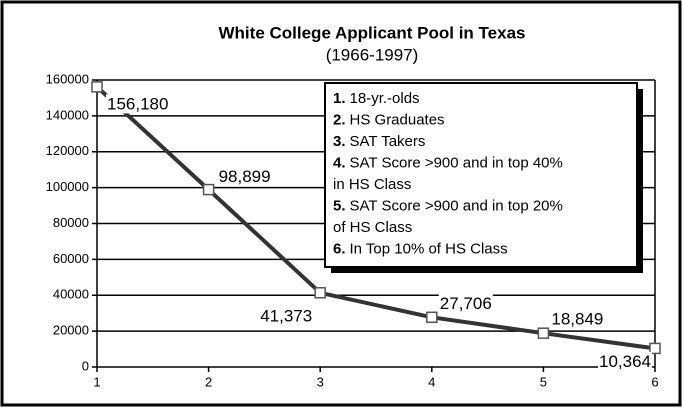 The image size is (682, 412). What do you see at coordinates (208, 381) in the screenshot?
I see `x-tick-label: 2` at bounding box center [208, 381].